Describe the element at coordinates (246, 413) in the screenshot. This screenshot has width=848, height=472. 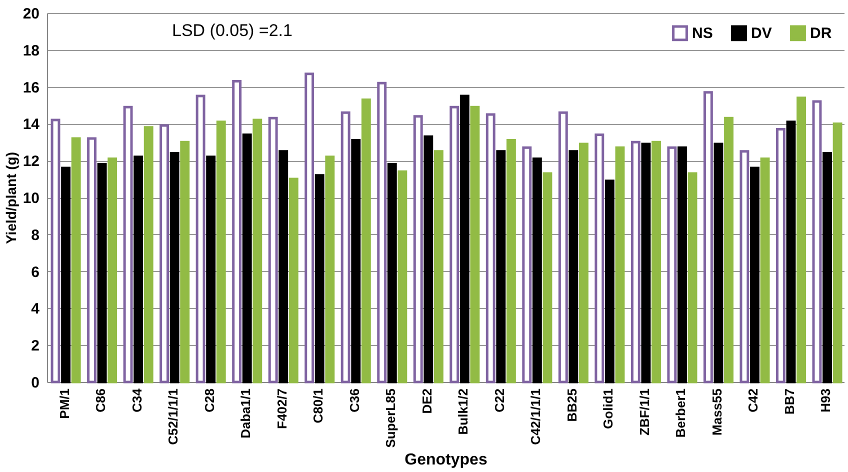
I see `x-tick-label: Daba1/1` at that location.